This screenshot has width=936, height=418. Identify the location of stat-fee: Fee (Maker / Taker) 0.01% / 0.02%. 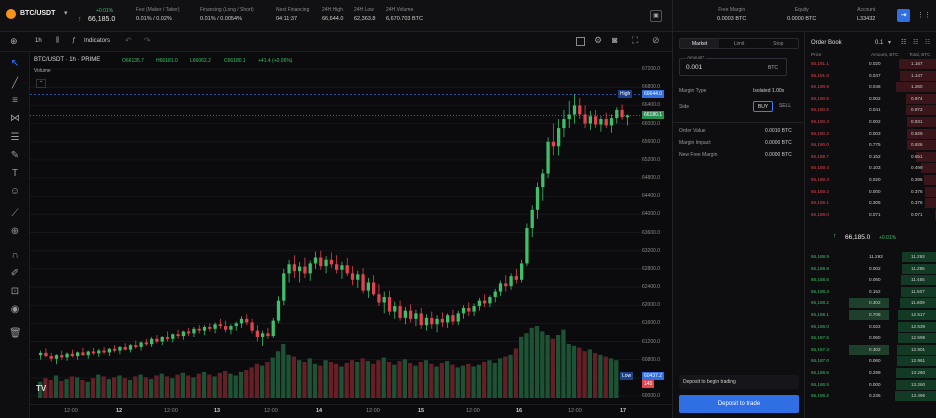
(158, 14).